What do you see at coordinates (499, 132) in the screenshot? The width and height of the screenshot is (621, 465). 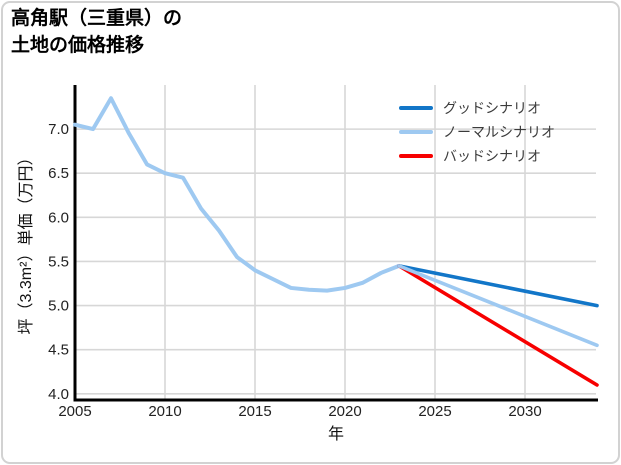 I see `legend-label-normal: ノーマルシナリオ` at bounding box center [499, 132].